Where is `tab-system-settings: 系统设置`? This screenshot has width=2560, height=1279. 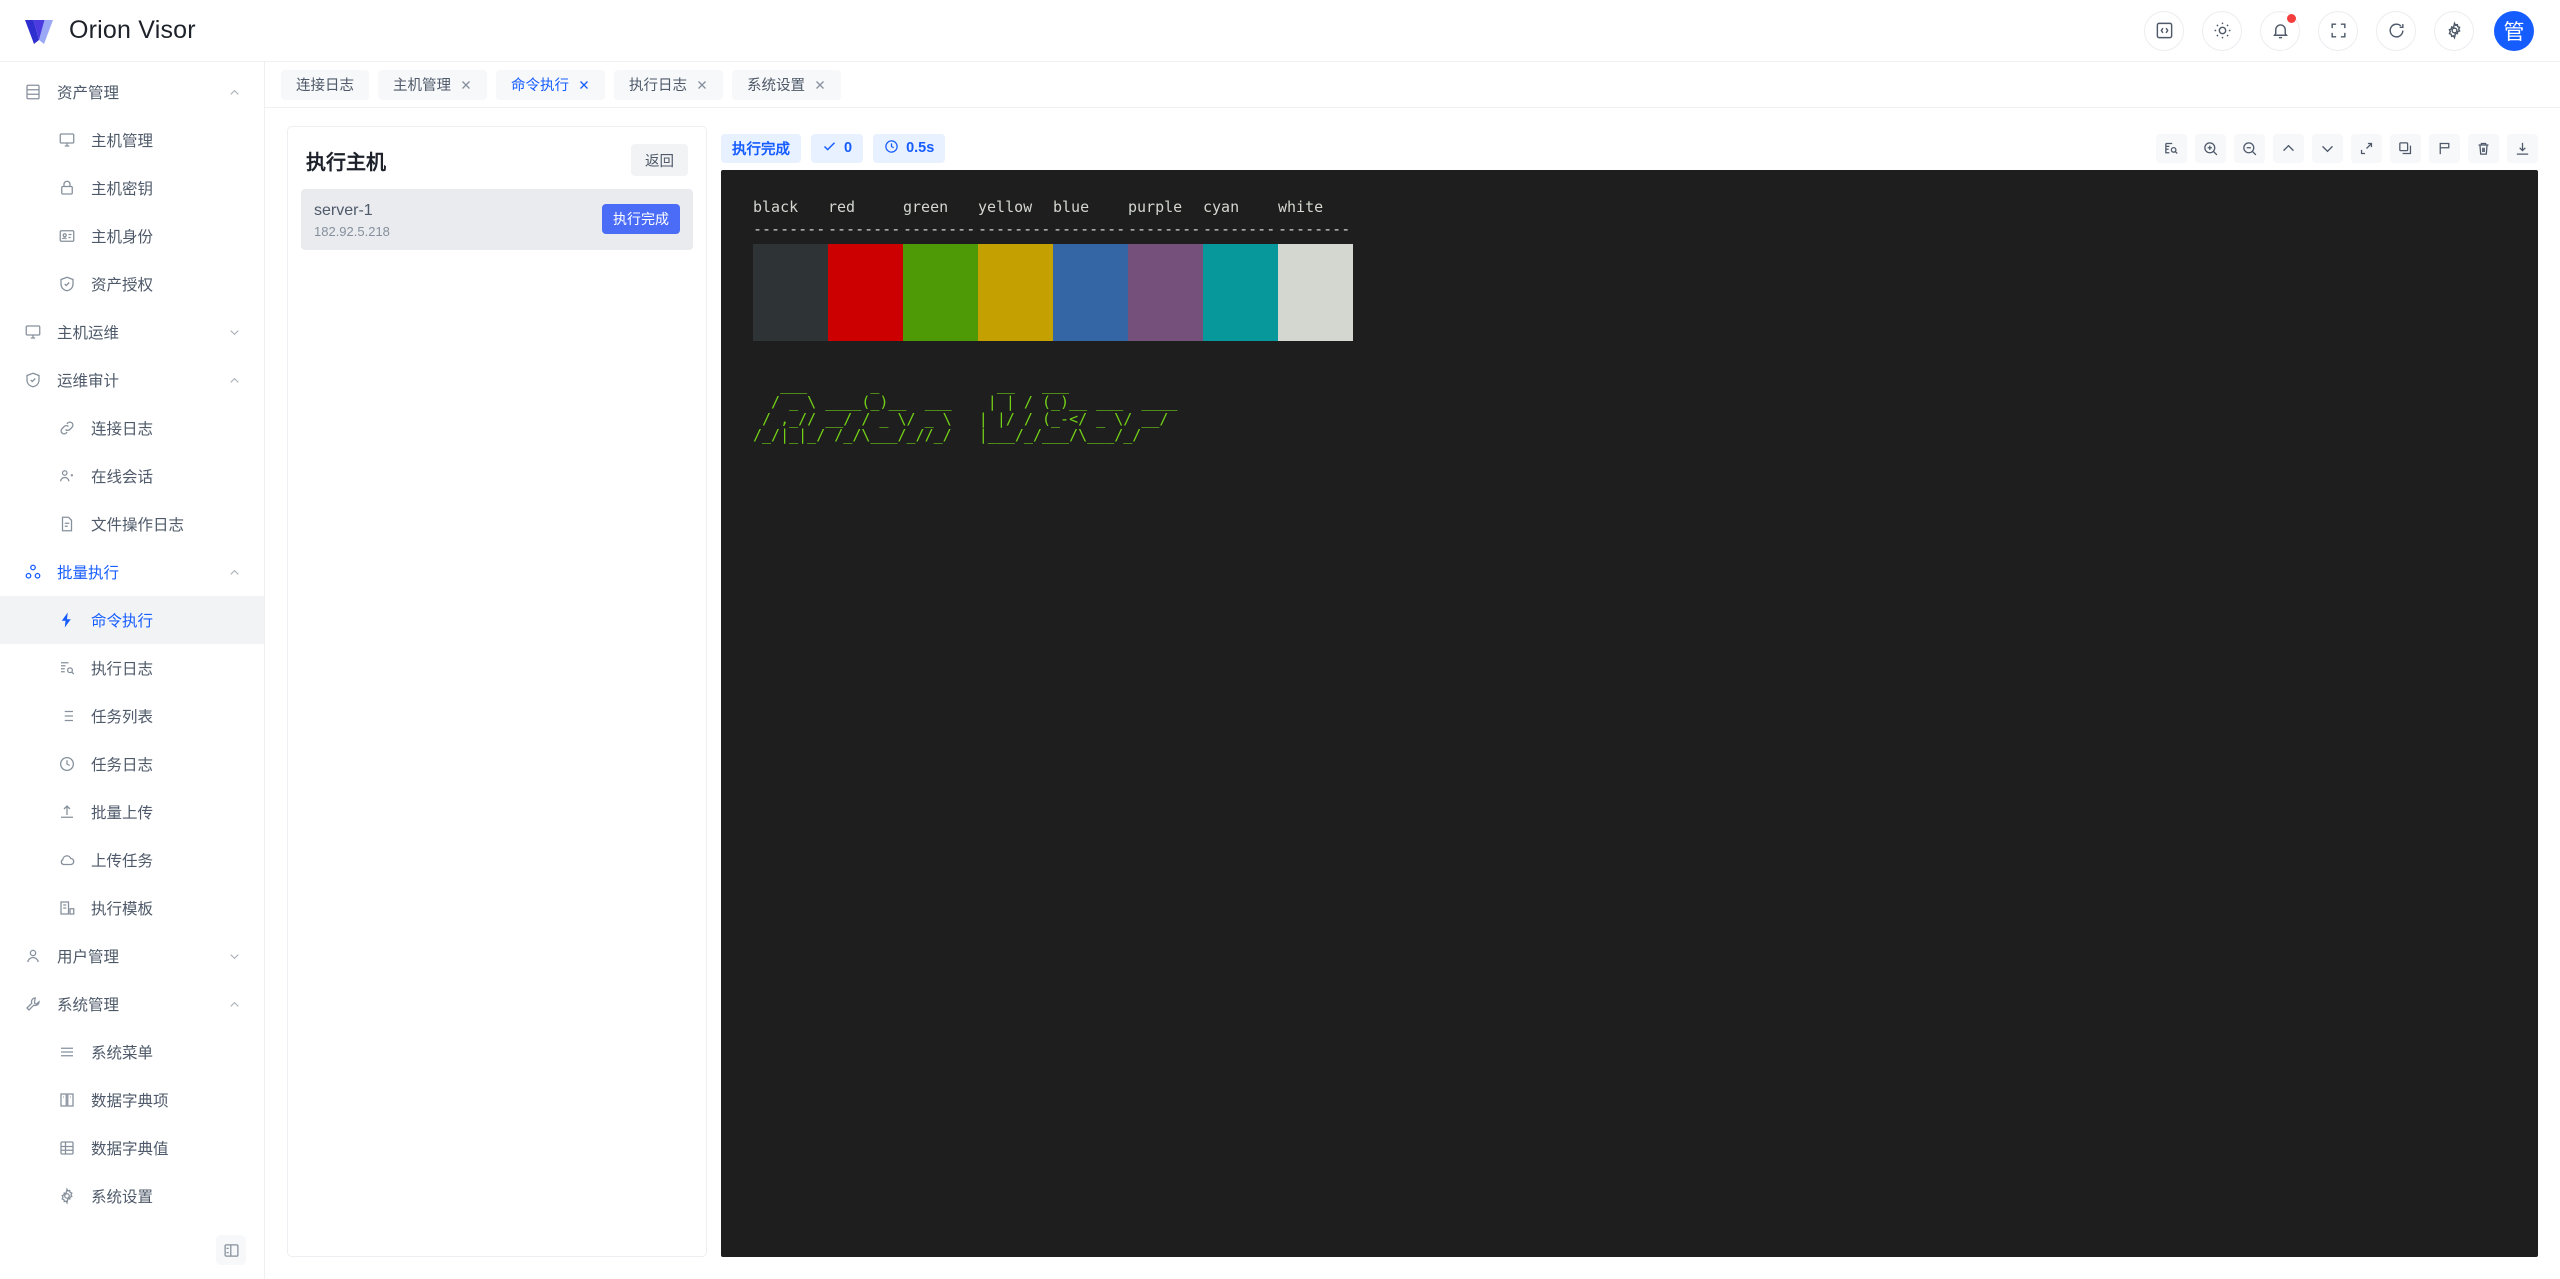 tab-system-settings: 系统设置 is located at coordinates (786, 84).